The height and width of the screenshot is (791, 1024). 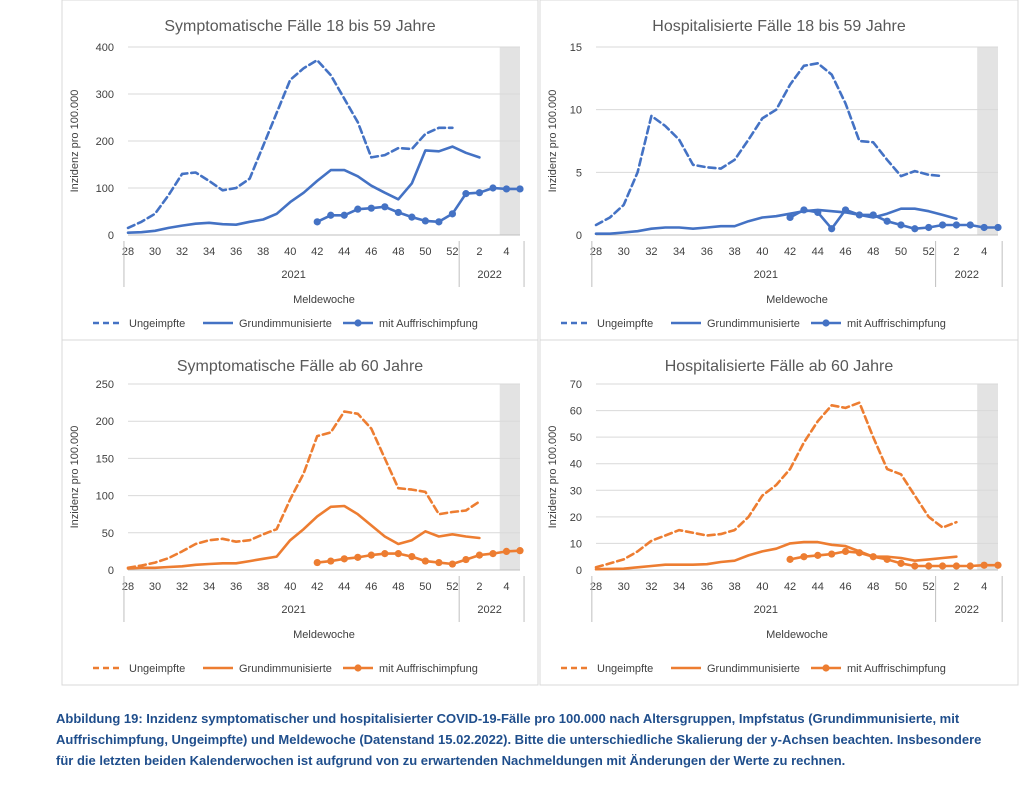 I want to click on y-tick-label: 150, so click(x=105, y=459).